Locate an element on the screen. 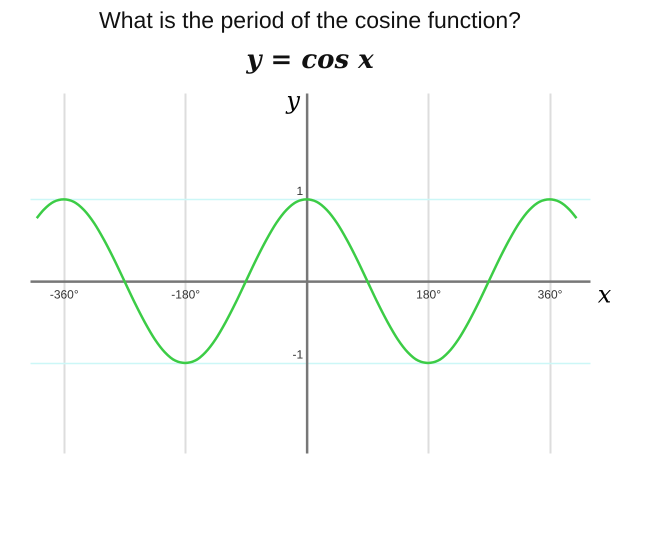 The width and height of the screenshot is (652, 546). x-tick-label: -180° is located at coordinates (185, 295).